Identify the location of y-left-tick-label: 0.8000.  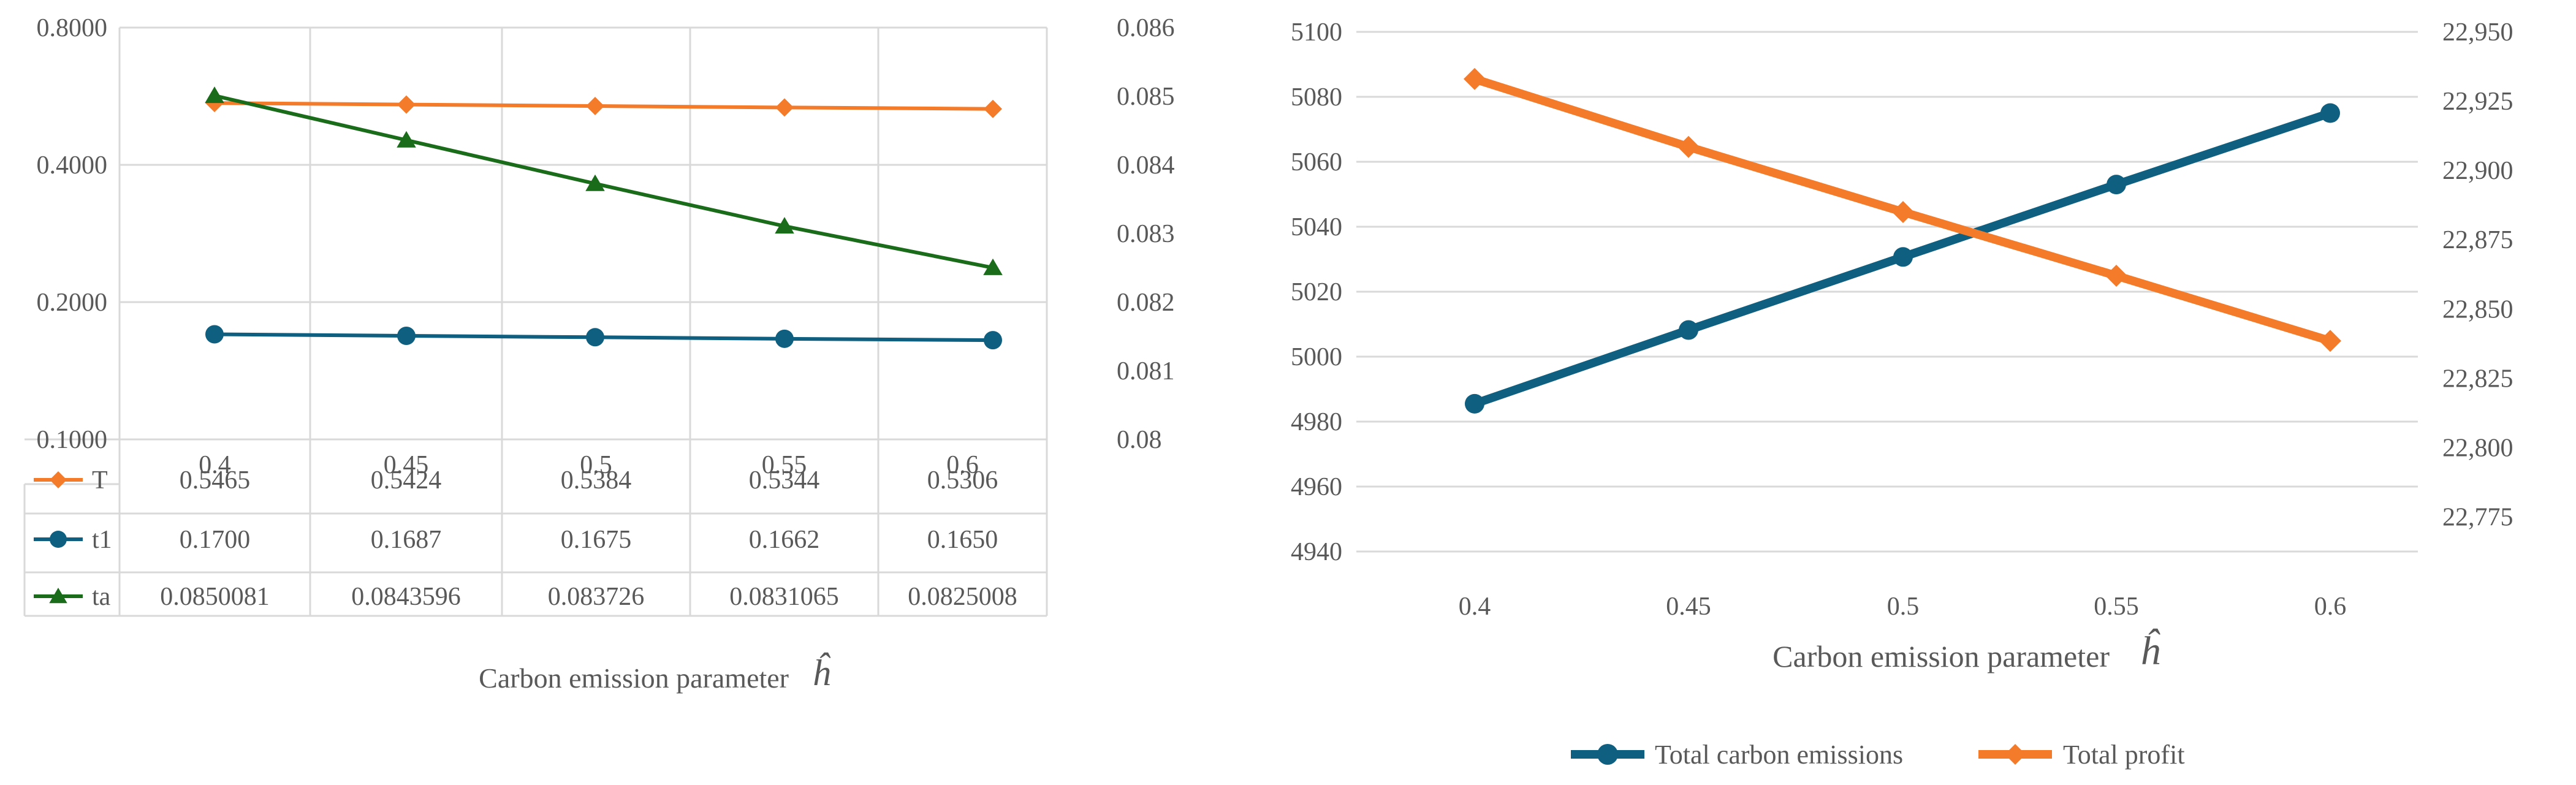
(72, 28).